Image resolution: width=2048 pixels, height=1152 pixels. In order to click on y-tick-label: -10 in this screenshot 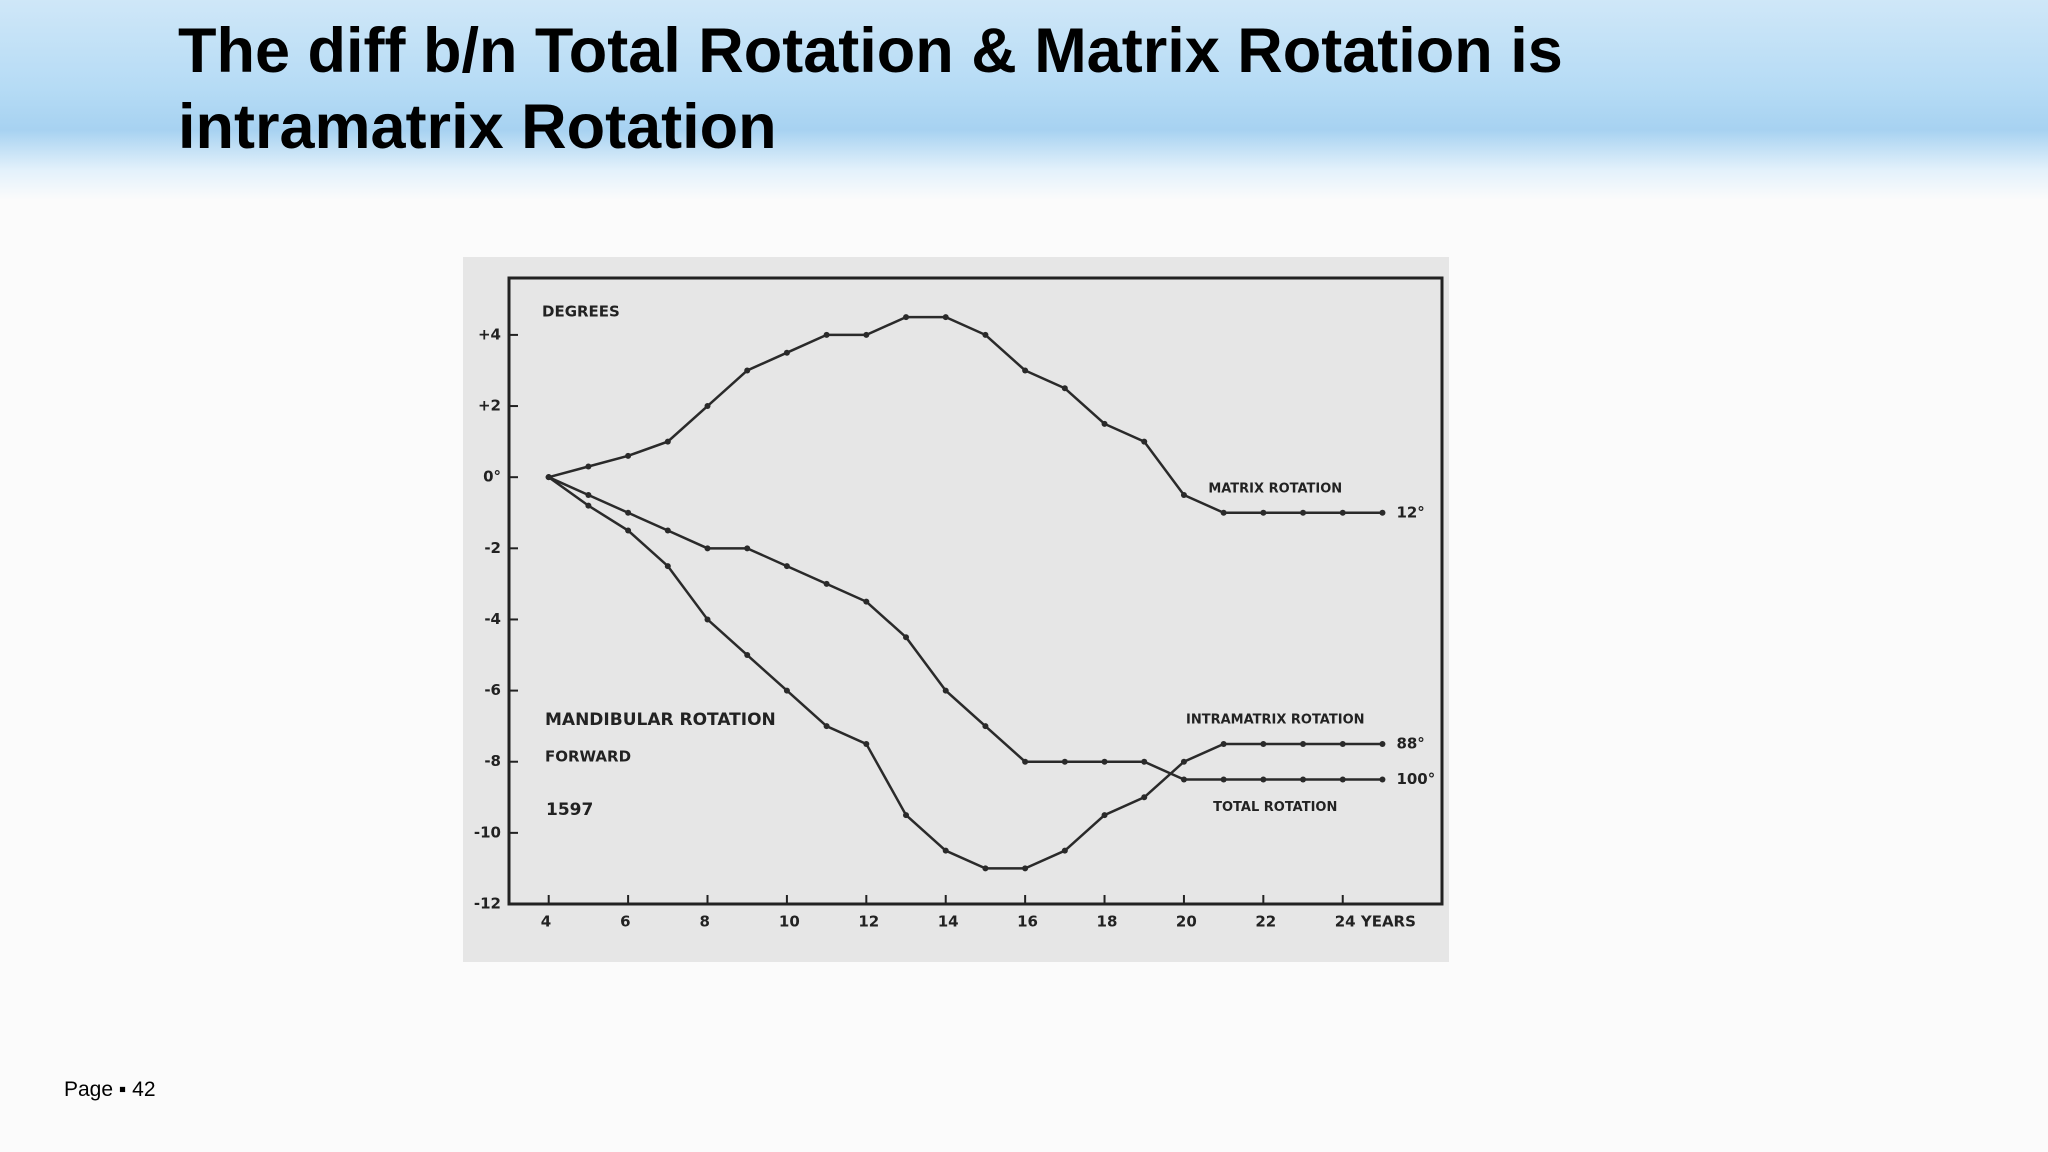, I will do `click(487, 832)`.